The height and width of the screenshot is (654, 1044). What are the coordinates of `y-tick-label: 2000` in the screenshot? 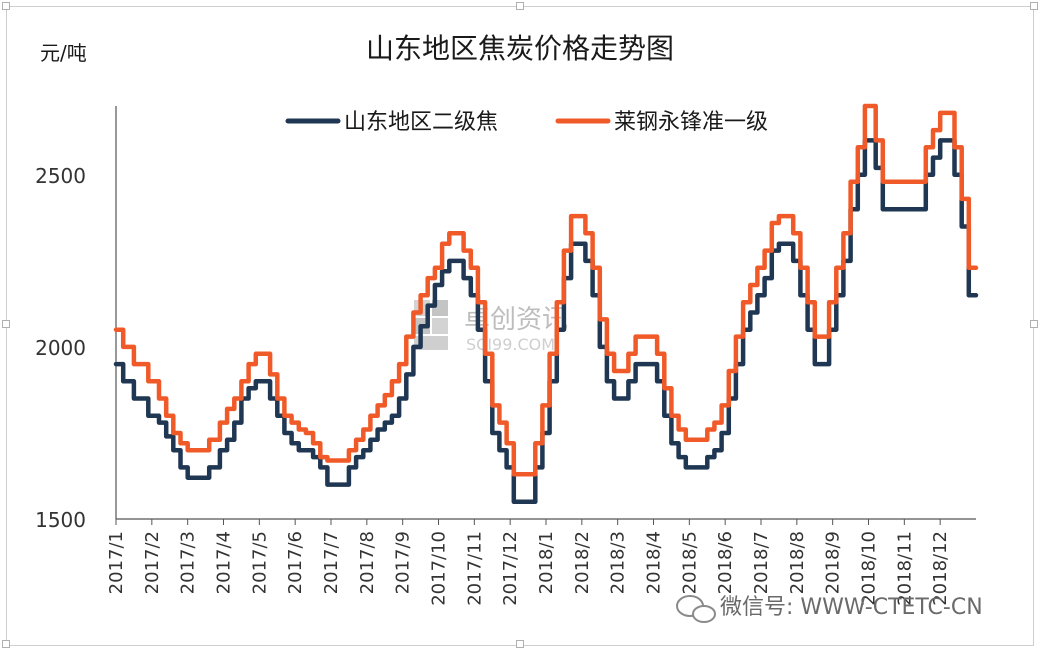 It's located at (60, 348).